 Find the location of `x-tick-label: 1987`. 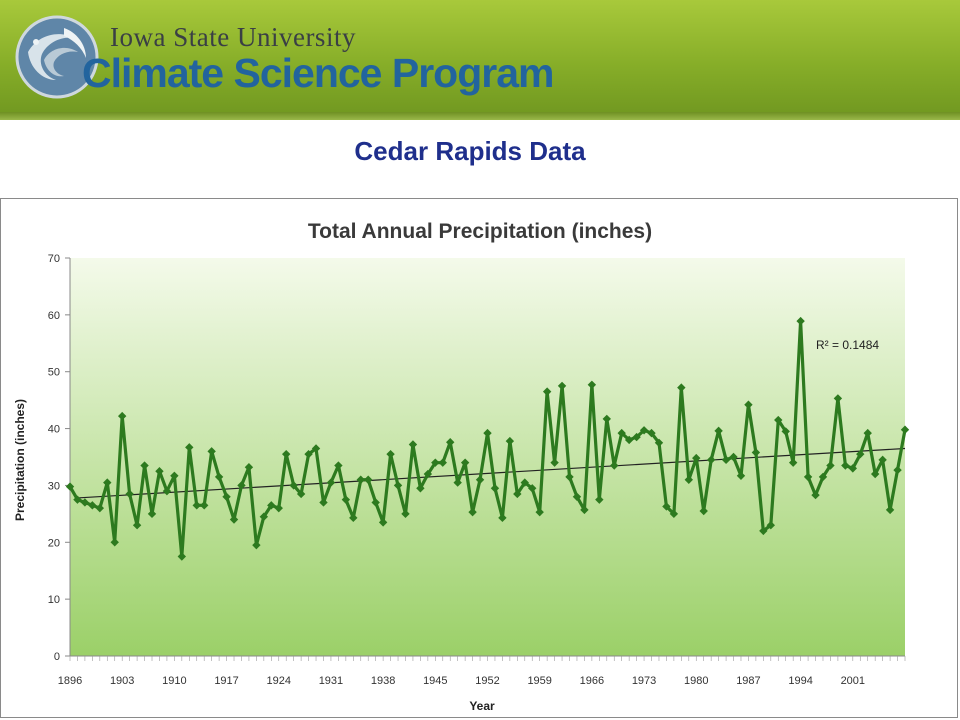

x-tick-label: 1987 is located at coordinates (748, 681).